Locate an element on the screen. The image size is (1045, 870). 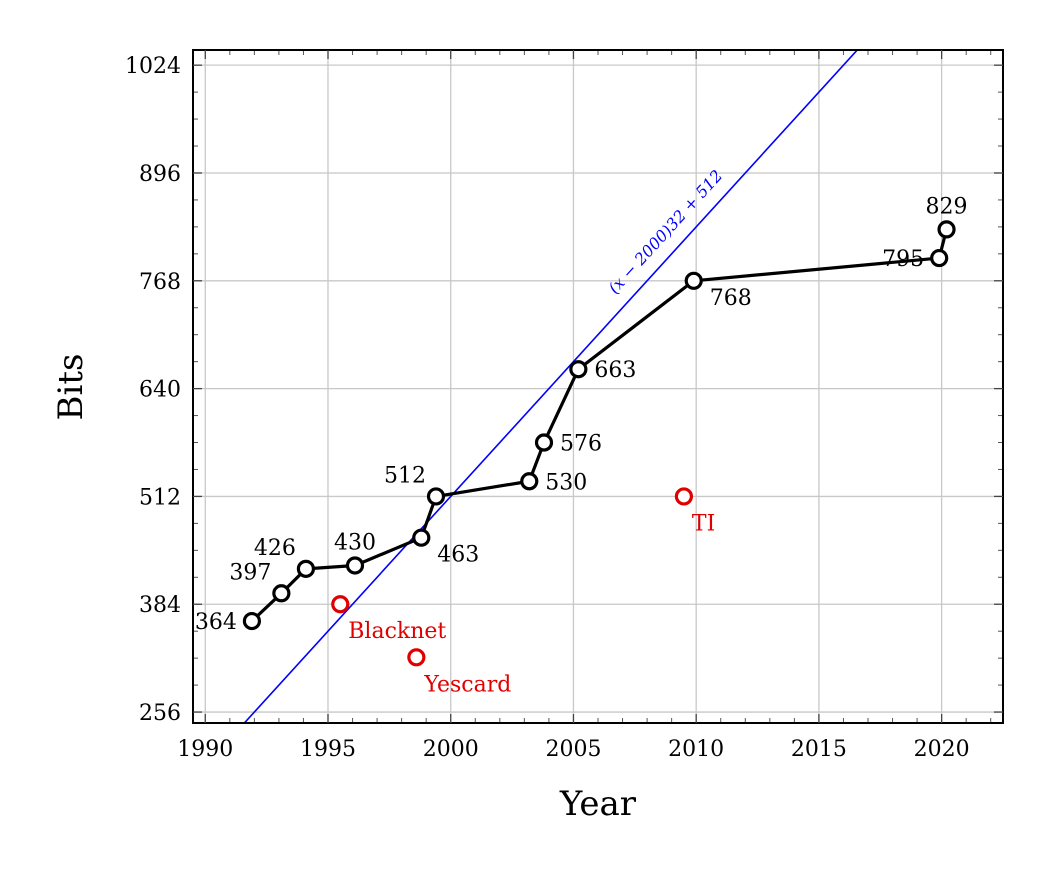
data-label: 397 is located at coordinates (250, 572).